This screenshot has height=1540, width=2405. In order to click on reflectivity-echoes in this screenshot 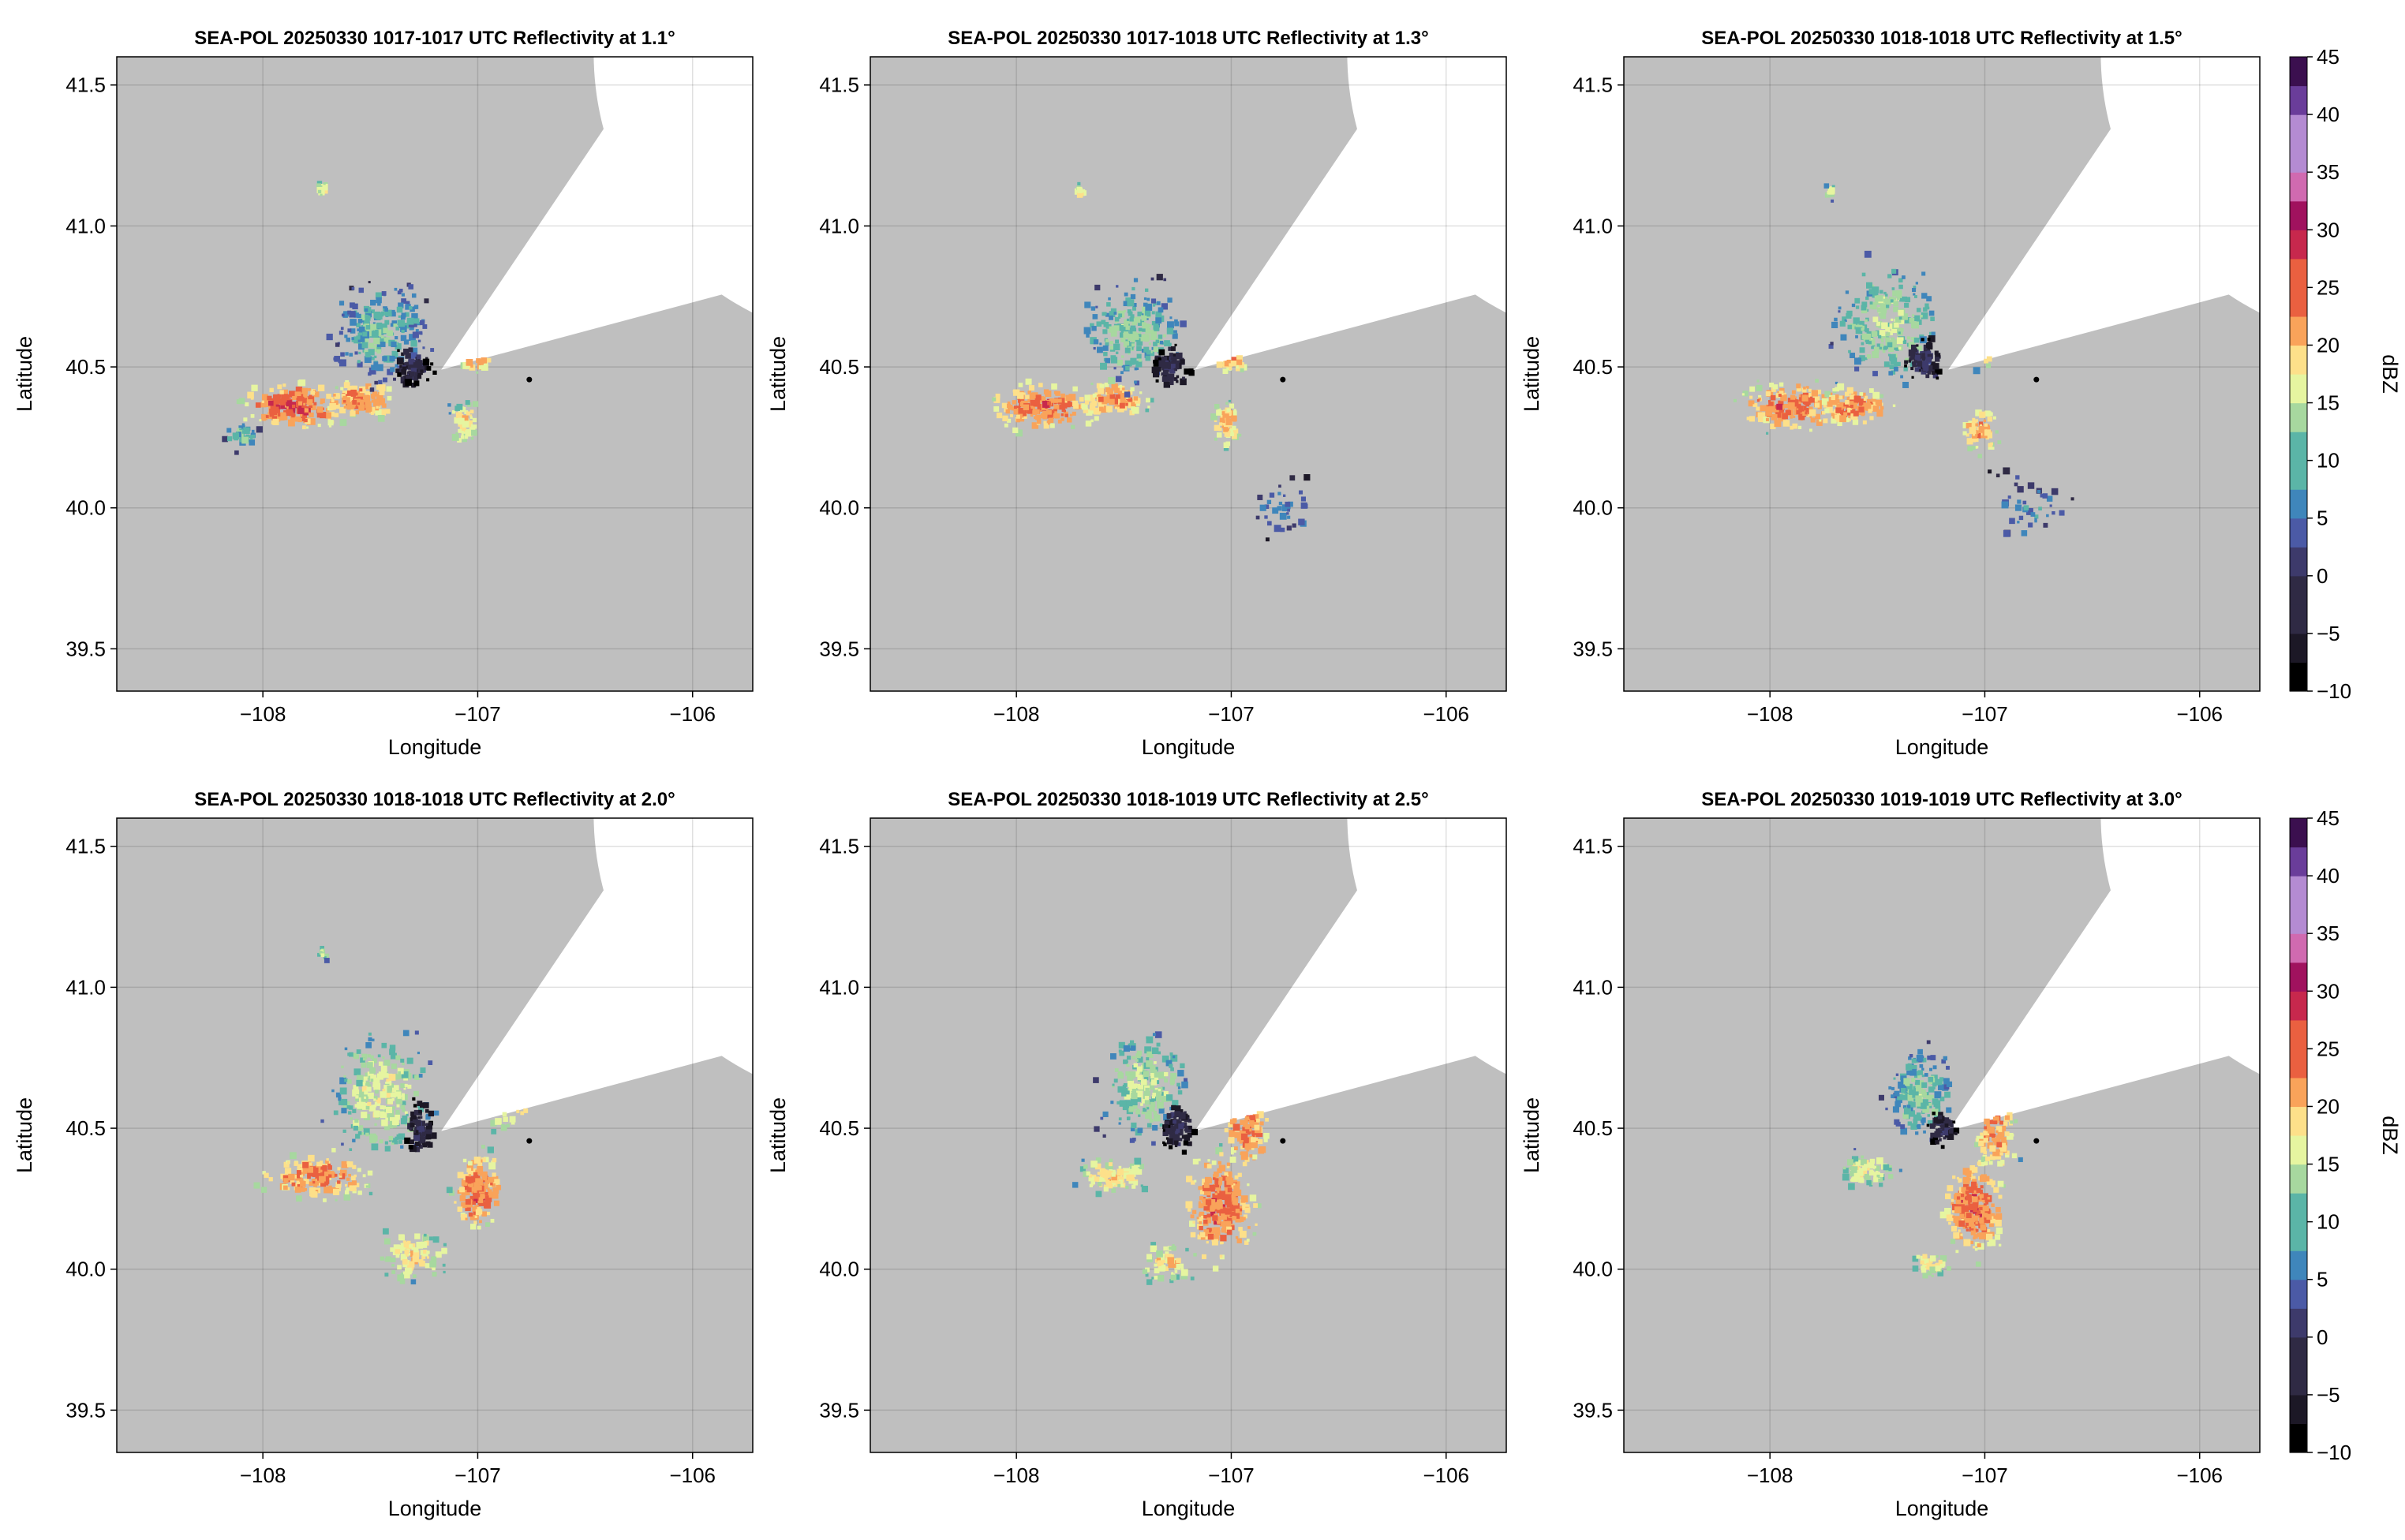, I will do `click(1171, 1158)`.